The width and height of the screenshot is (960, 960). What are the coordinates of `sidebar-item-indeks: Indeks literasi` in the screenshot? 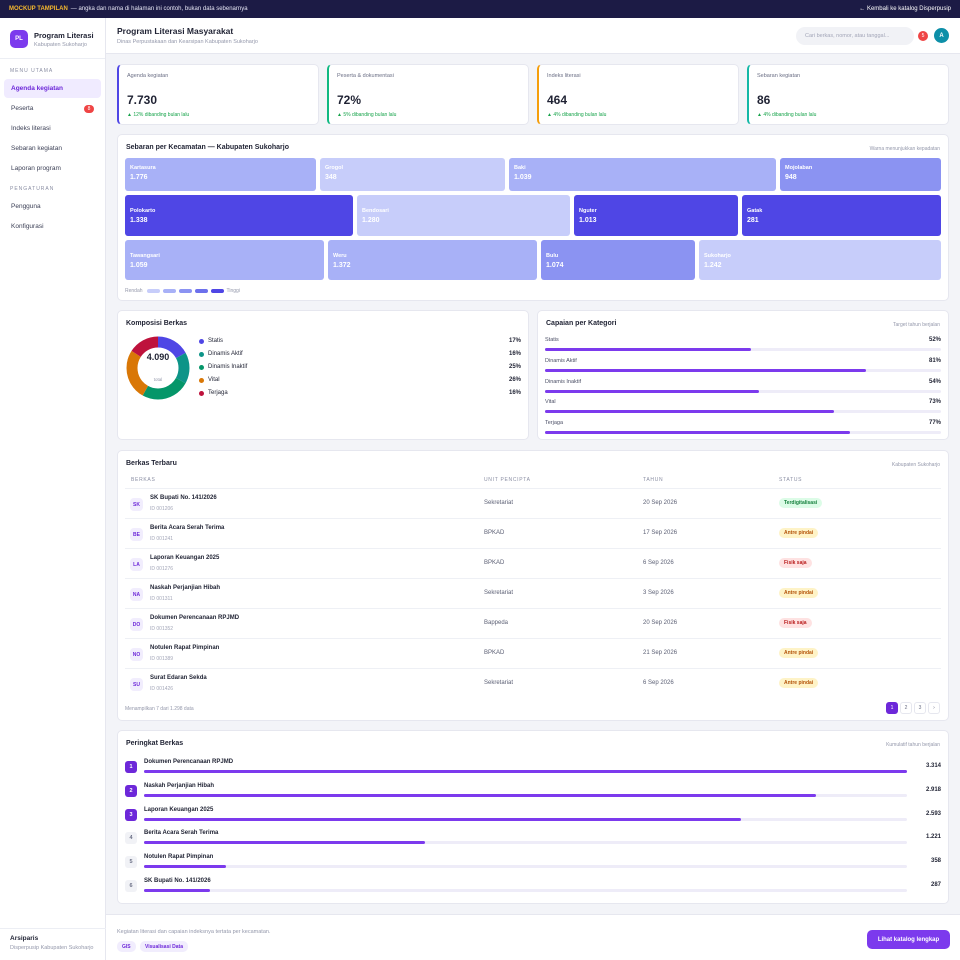 It's located at (52, 128).